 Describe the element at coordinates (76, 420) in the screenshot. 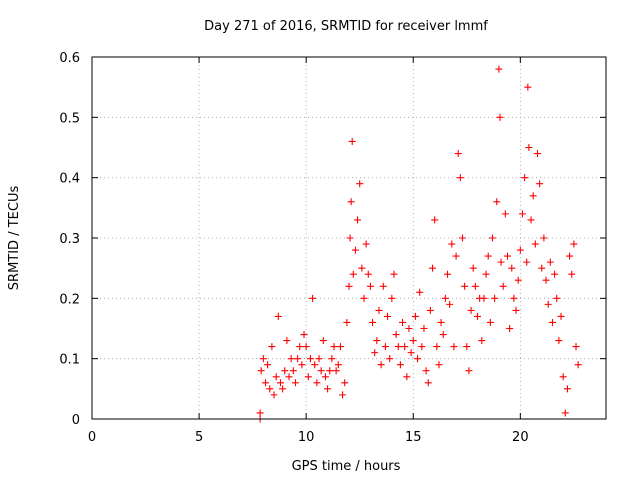

I see `y-tick-label: 0` at that location.